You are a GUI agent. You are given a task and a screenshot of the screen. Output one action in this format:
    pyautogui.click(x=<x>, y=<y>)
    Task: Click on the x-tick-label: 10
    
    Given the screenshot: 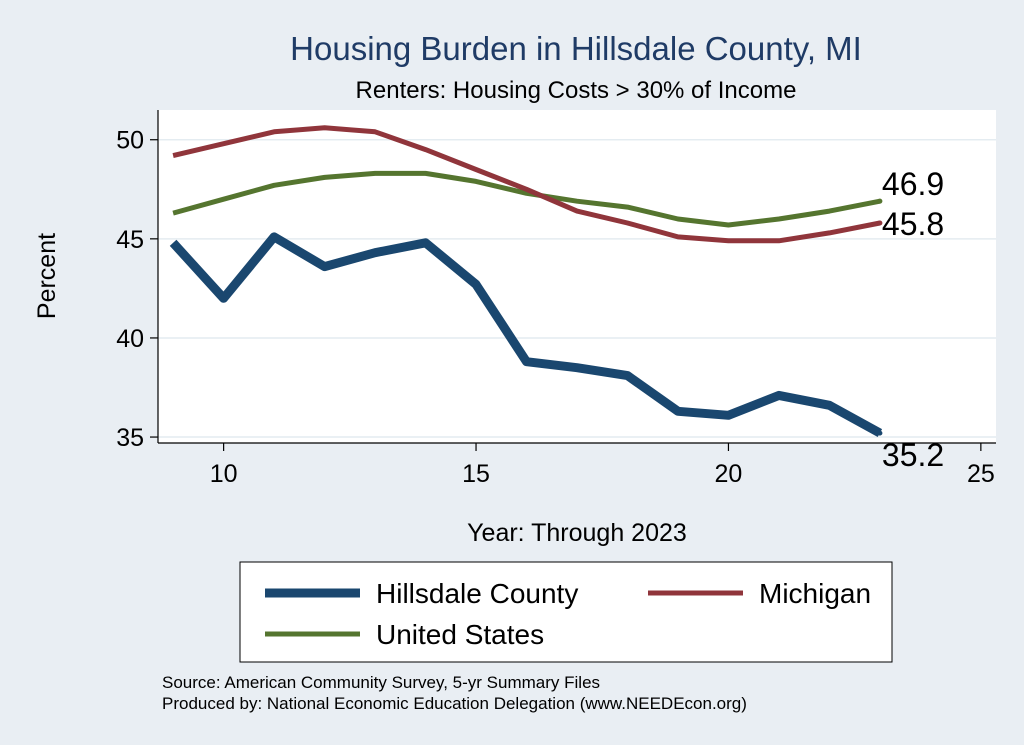 What is the action you would take?
    pyautogui.click(x=224, y=474)
    